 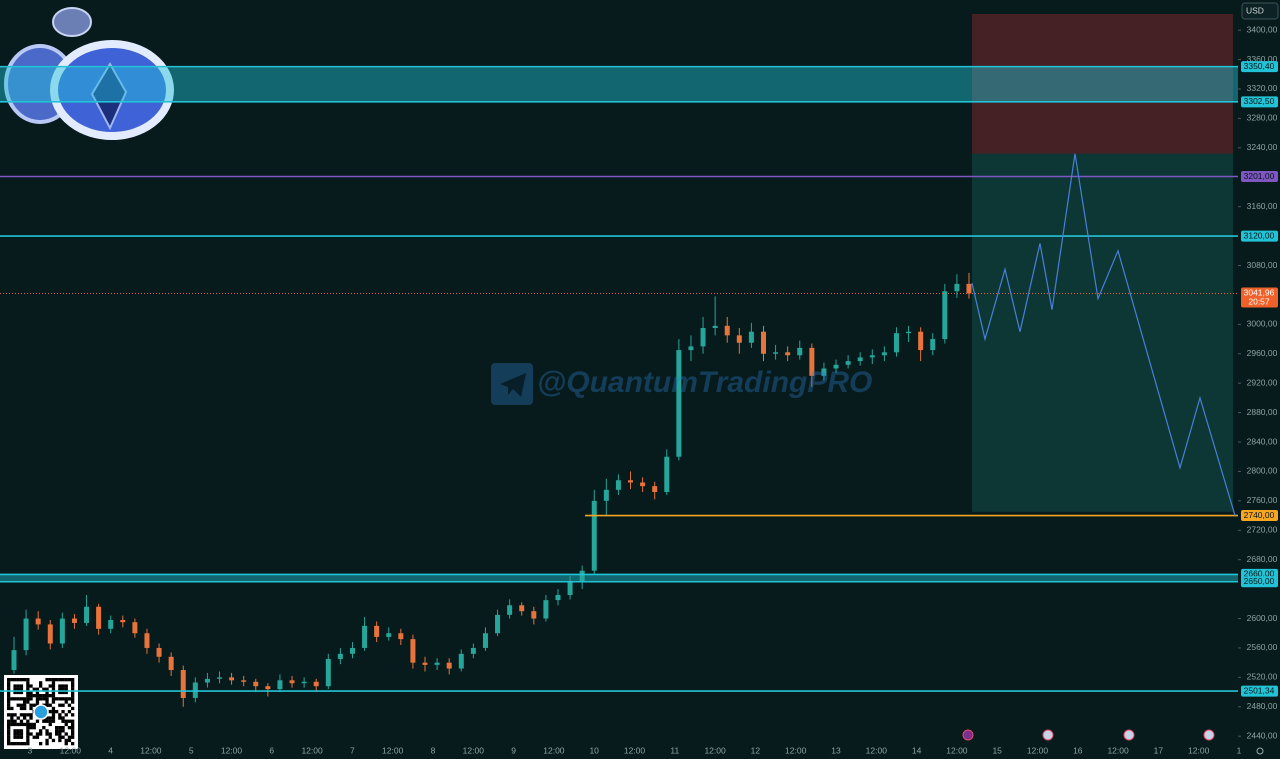 What do you see at coordinates (1129, 735) in the screenshot?
I see `event-icon` at bounding box center [1129, 735].